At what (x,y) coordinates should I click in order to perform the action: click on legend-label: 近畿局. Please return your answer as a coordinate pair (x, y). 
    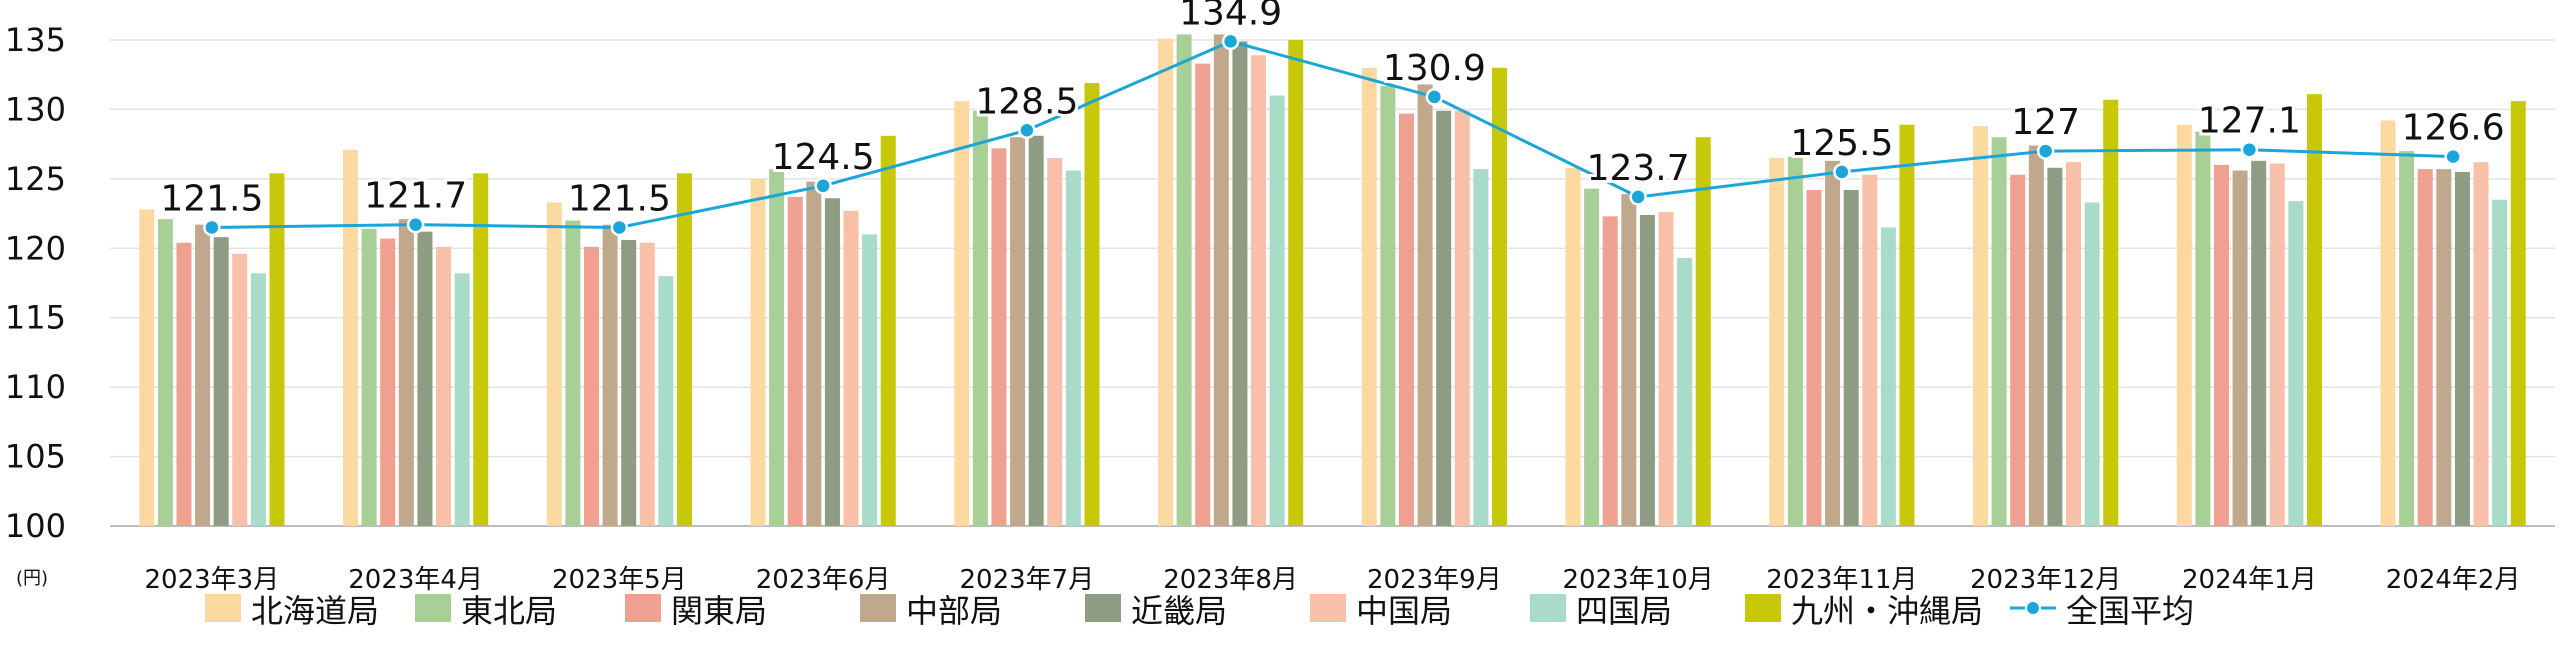
    Looking at the image, I should click on (1179, 611).